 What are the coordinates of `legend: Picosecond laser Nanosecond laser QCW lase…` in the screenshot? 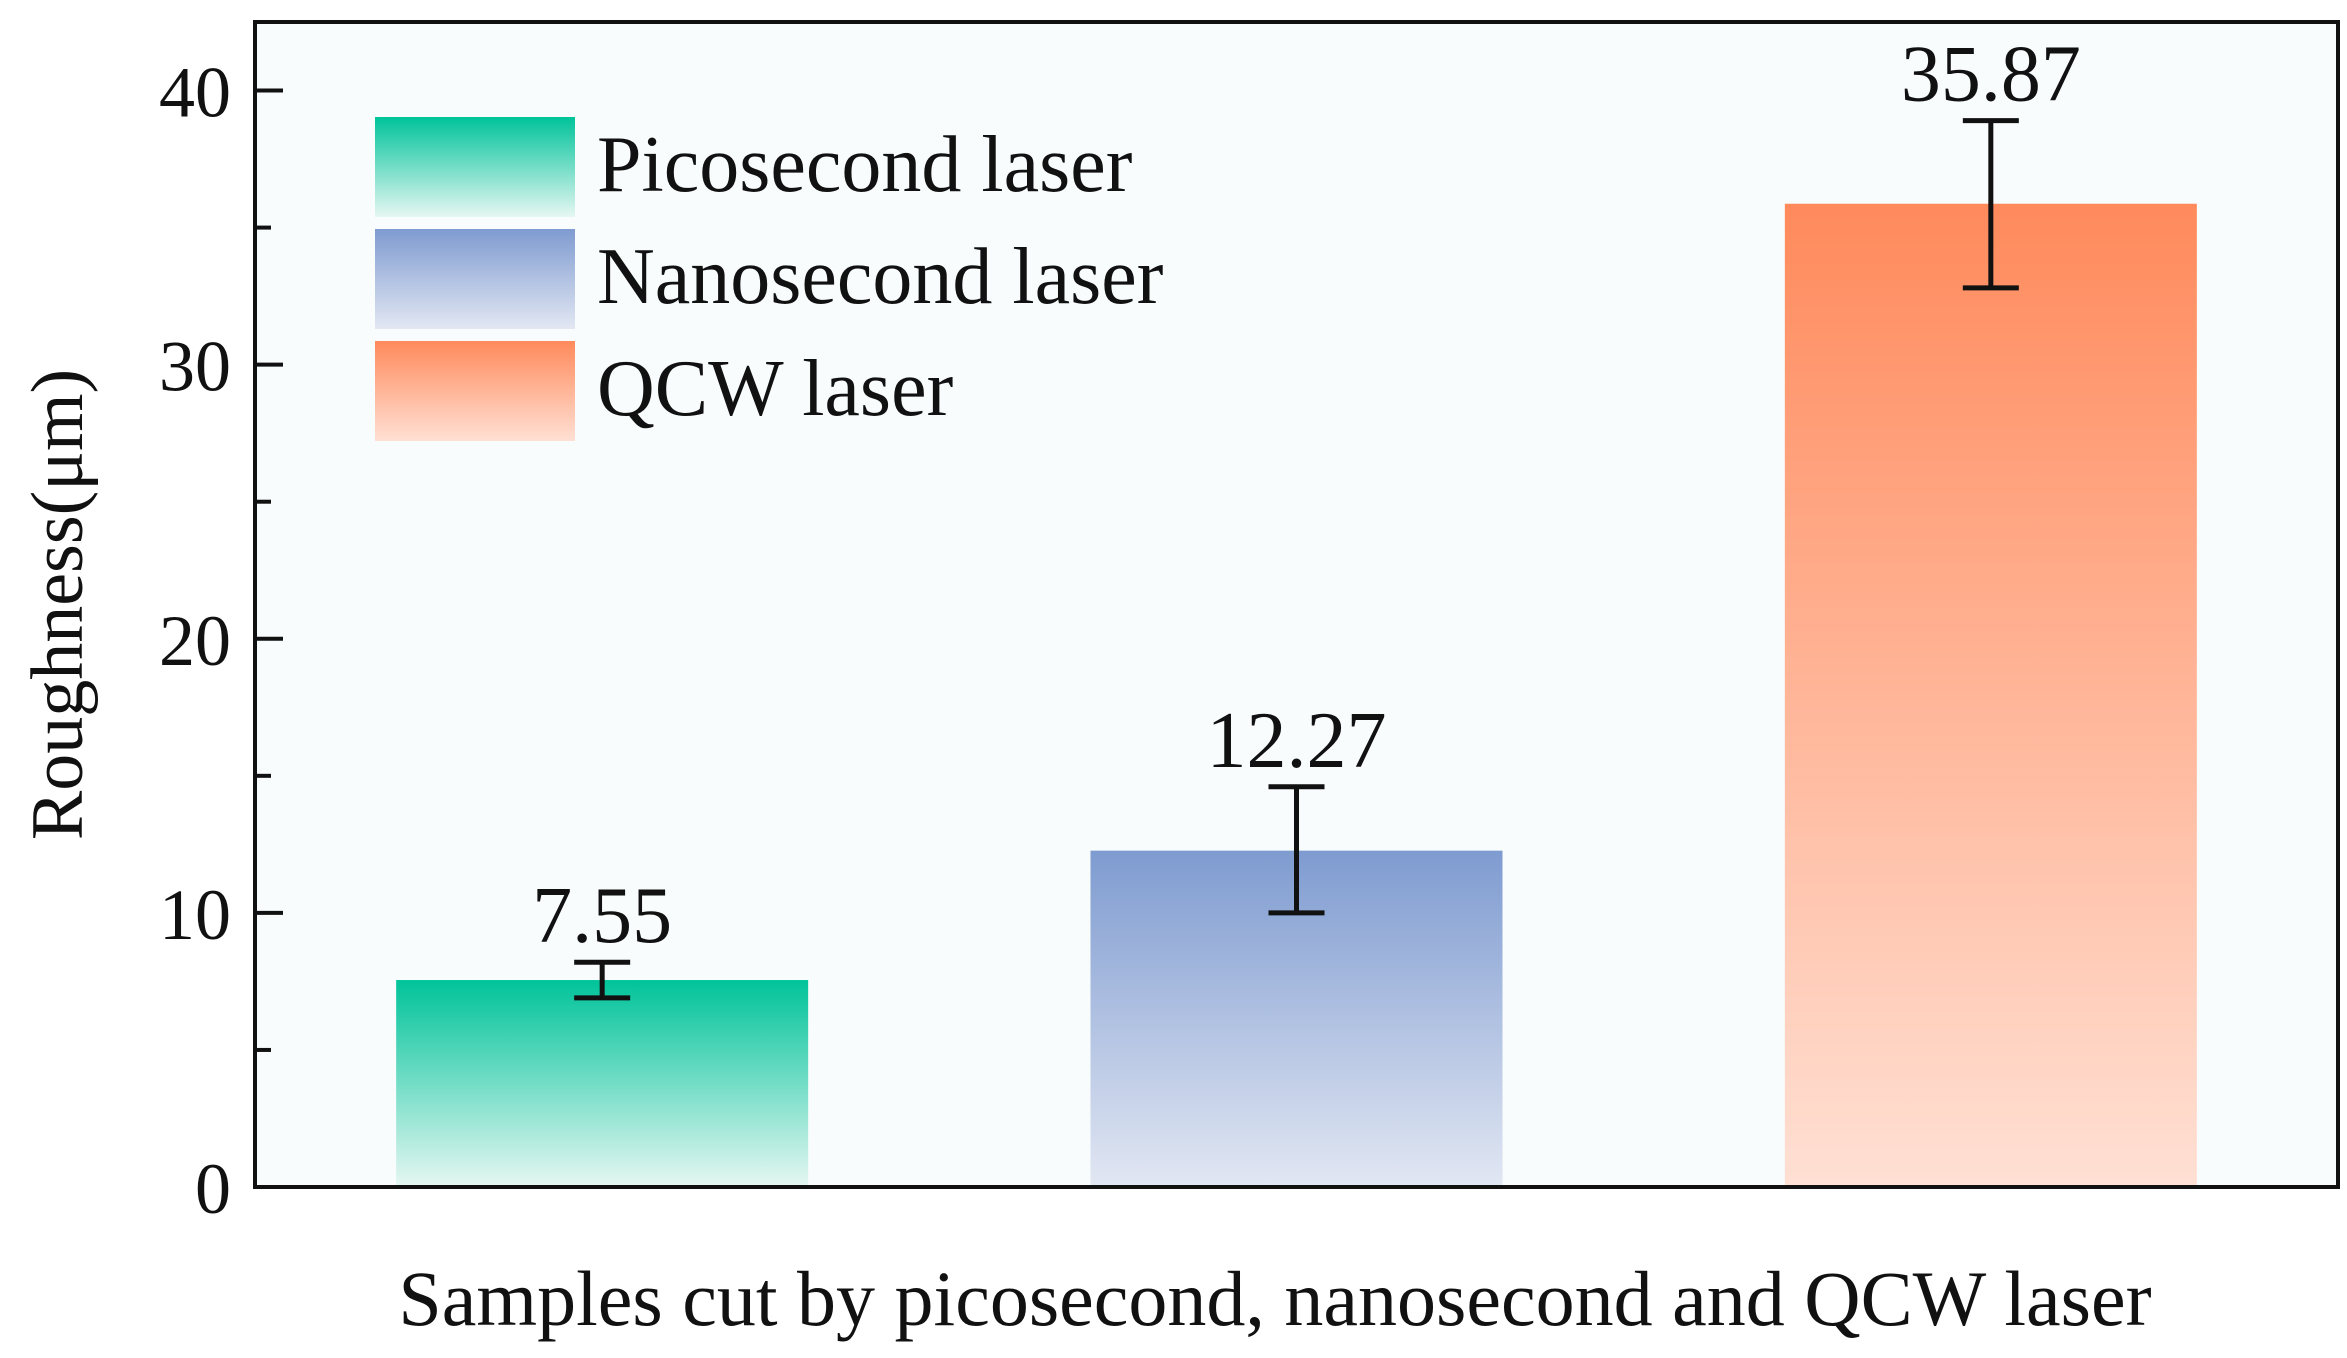 It's located at (769, 279).